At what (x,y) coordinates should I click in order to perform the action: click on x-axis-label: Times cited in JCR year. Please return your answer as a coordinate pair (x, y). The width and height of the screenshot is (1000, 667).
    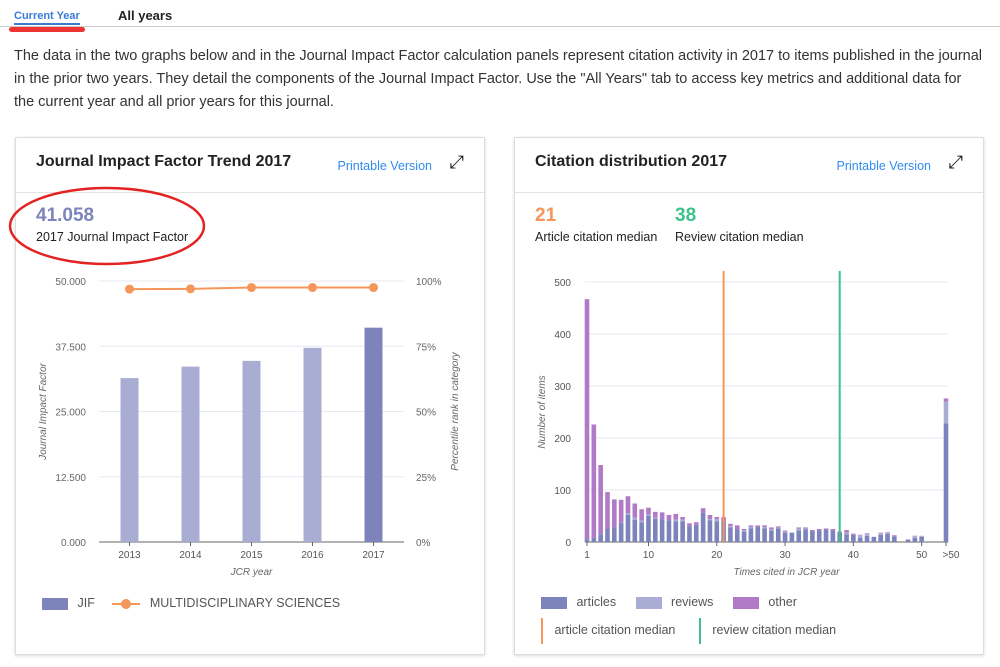
    Looking at the image, I should click on (786, 572).